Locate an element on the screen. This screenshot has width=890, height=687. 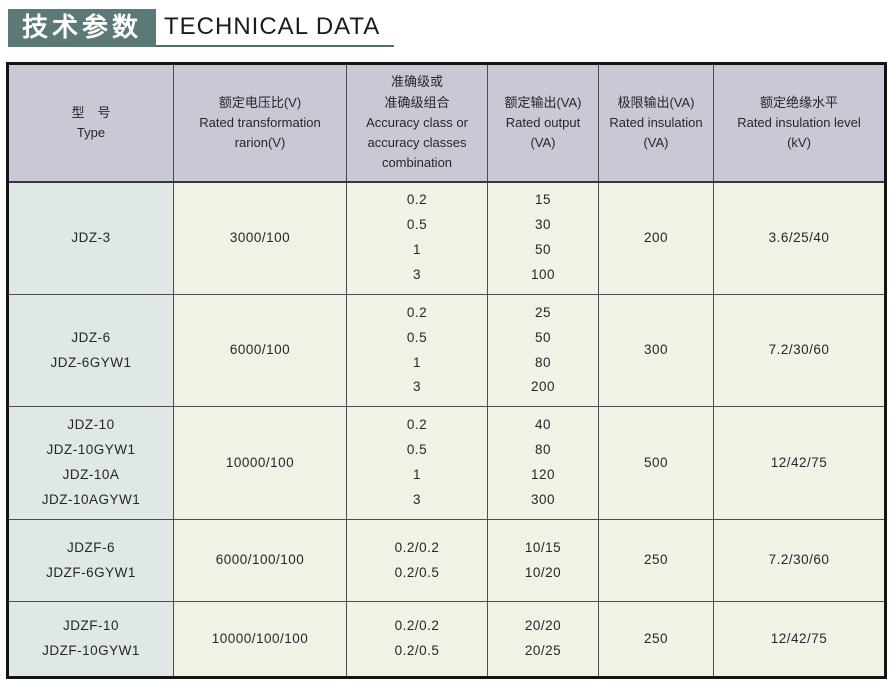
page-title-english: TECHNICAL DATA is located at coordinates (275, 28).